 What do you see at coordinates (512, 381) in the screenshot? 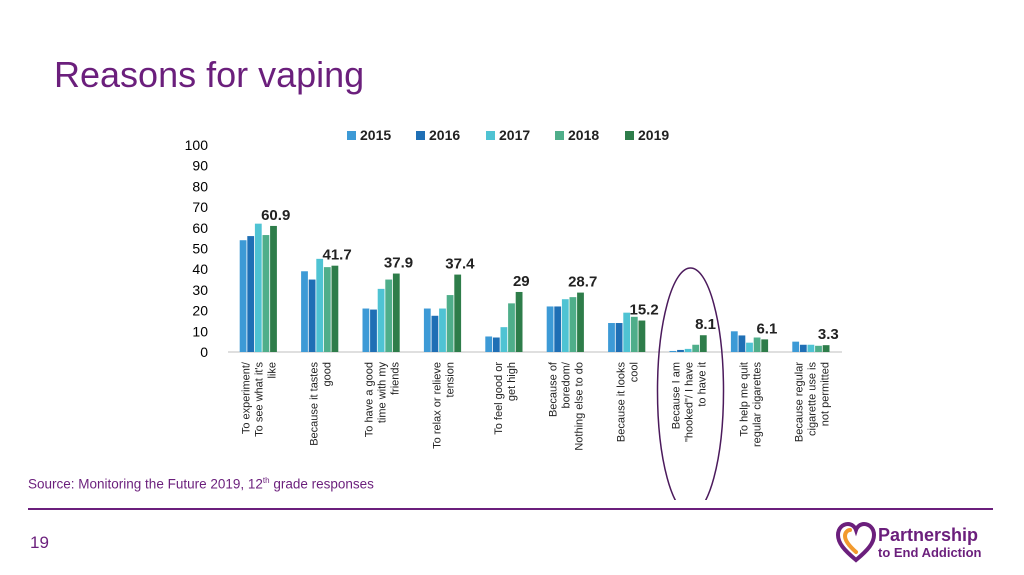
I see `category-label: get high` at bounding box center [512, 381].